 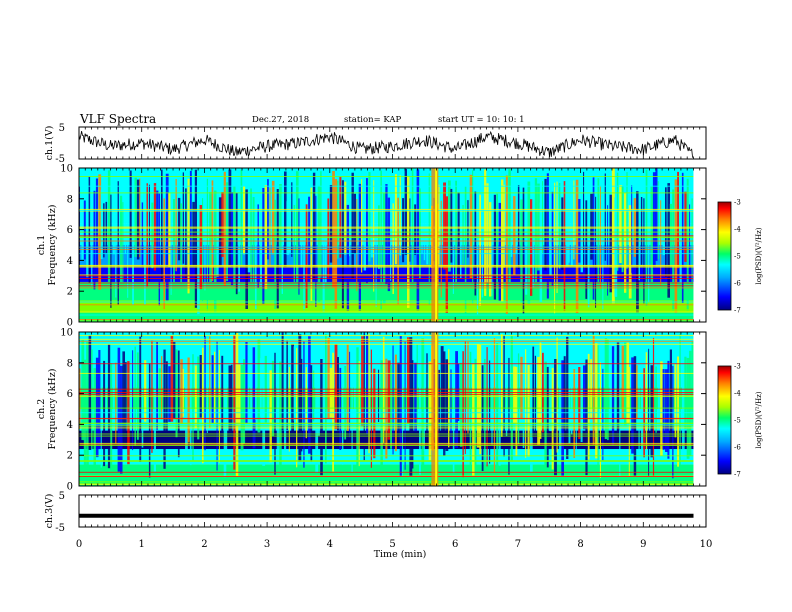 What do you see at coordinates (737, 421) in the screenshot?
I see `colorbar-tick-label: -5` at bounding box center [737, 421].